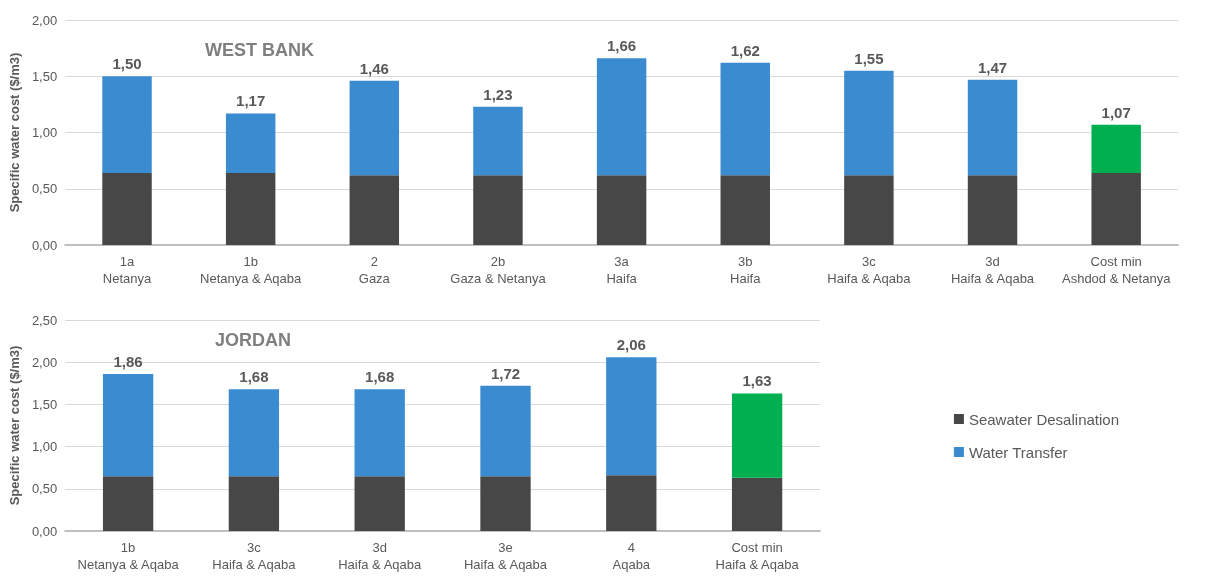 Image resolution: width=1208 pixels, height=581 pixels. I want to click on x-tick-label: Cost min Ashdod & Netanya, so click(1116, 270).